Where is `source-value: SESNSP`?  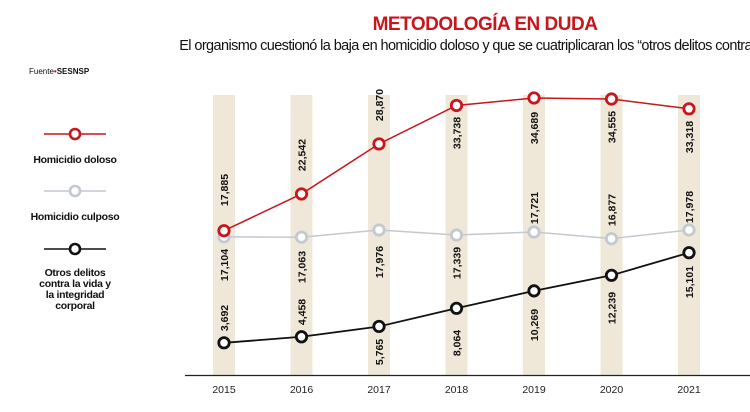 source-value: SESNSP is located at coordinates (73, 71).